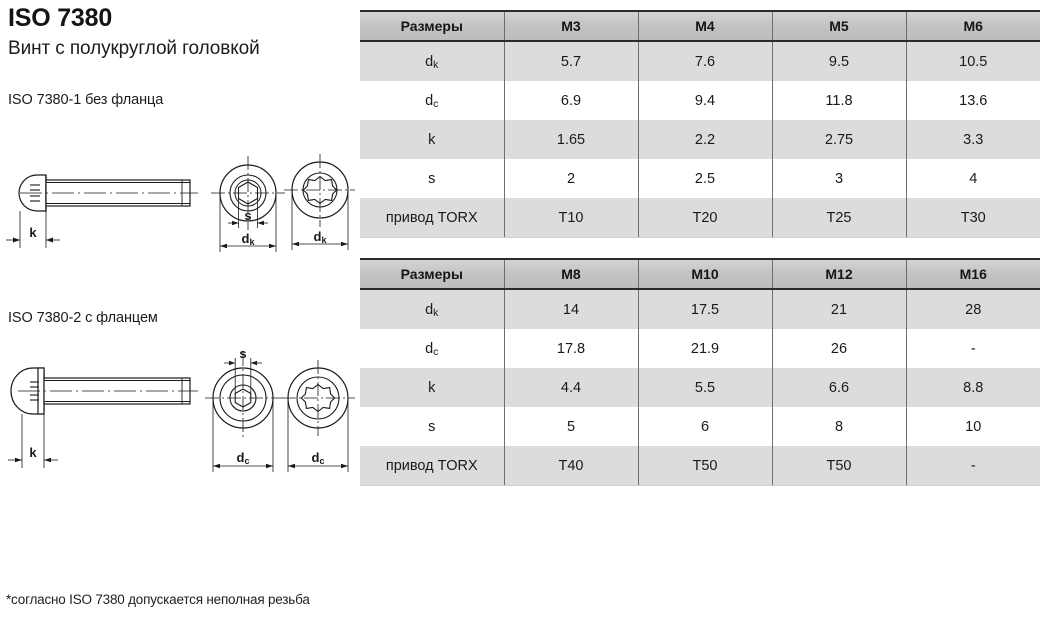 This screenshot has height=624, width=1046. What do you see at coordinates (704, 218) in the screenshot?
I see `cell-torx-m4: T20` at bounding box center [704, 218].